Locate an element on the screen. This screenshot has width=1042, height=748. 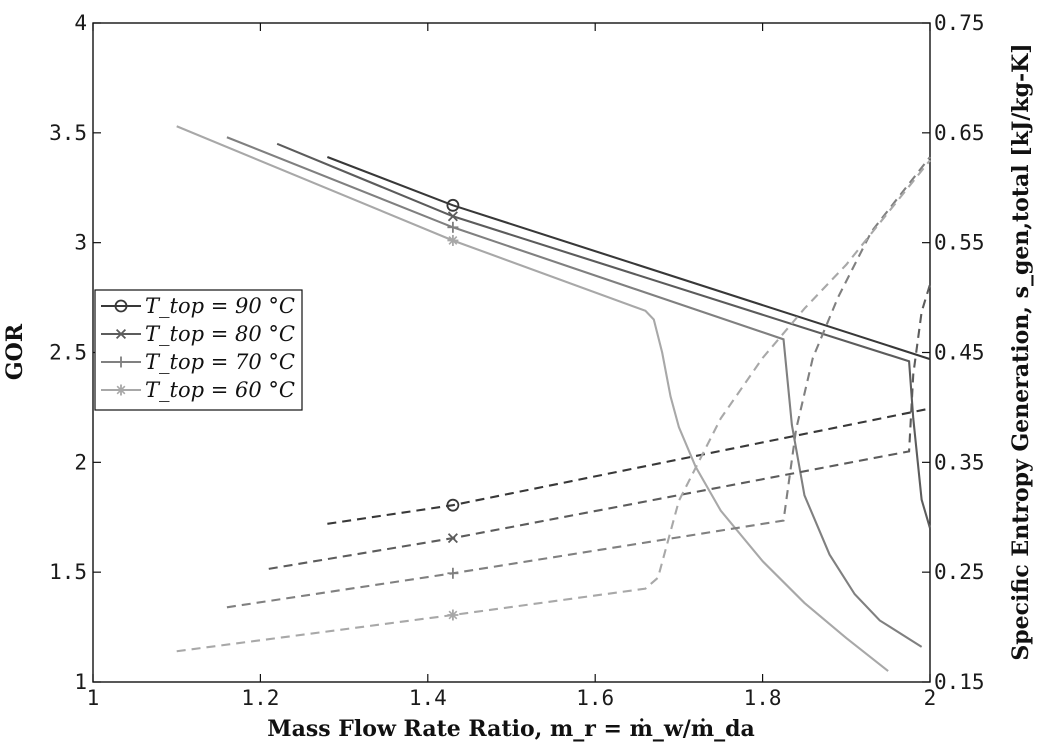
y-right-tick-label: 0.65 is located at coordinates (959, 133).